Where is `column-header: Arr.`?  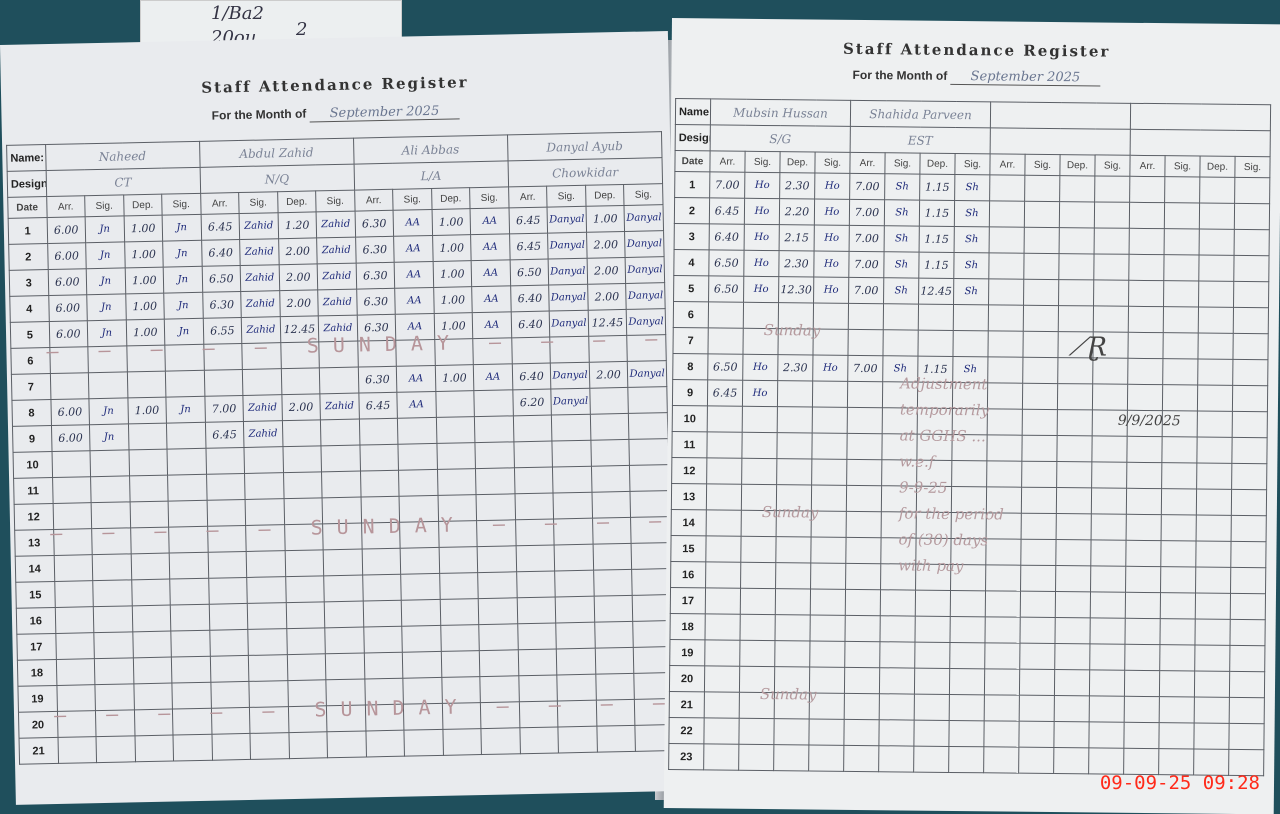
column-header: Arr. is located at coordinates (727, 161).